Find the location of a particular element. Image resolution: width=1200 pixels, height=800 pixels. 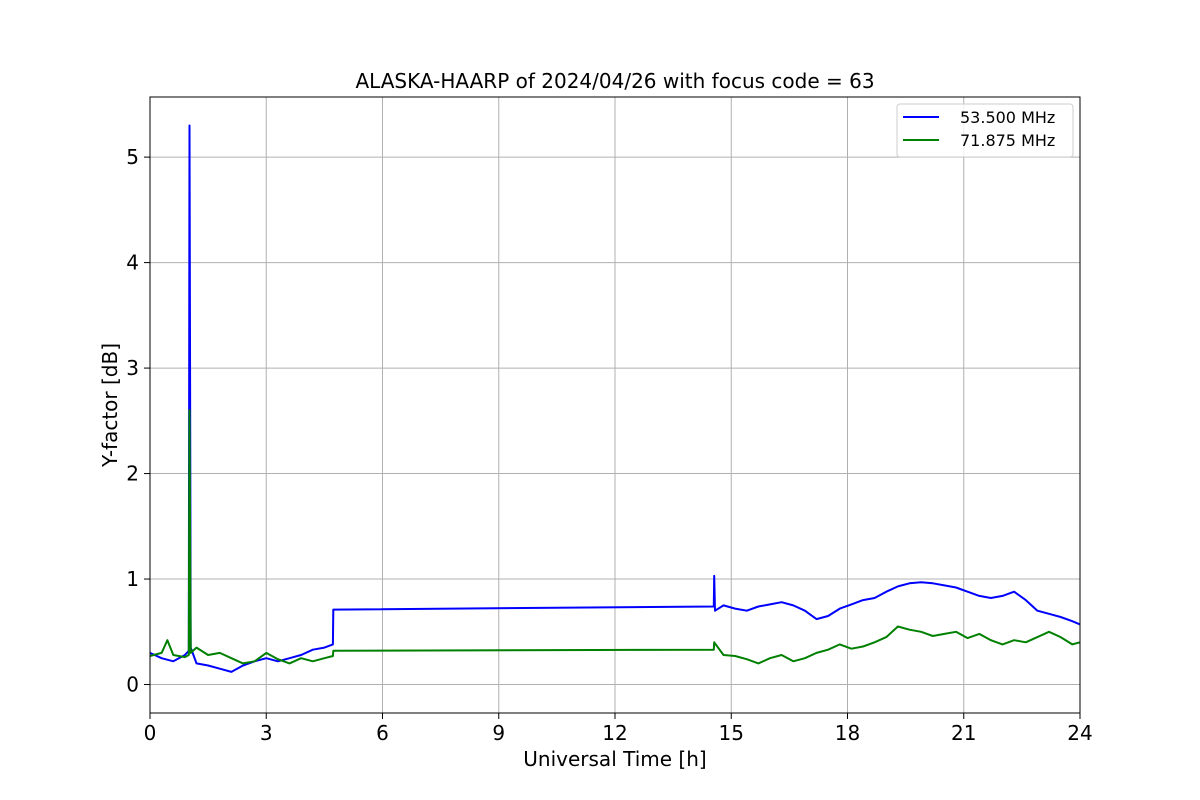

y-tick-label: 5 is located at coordinates (132, 157).